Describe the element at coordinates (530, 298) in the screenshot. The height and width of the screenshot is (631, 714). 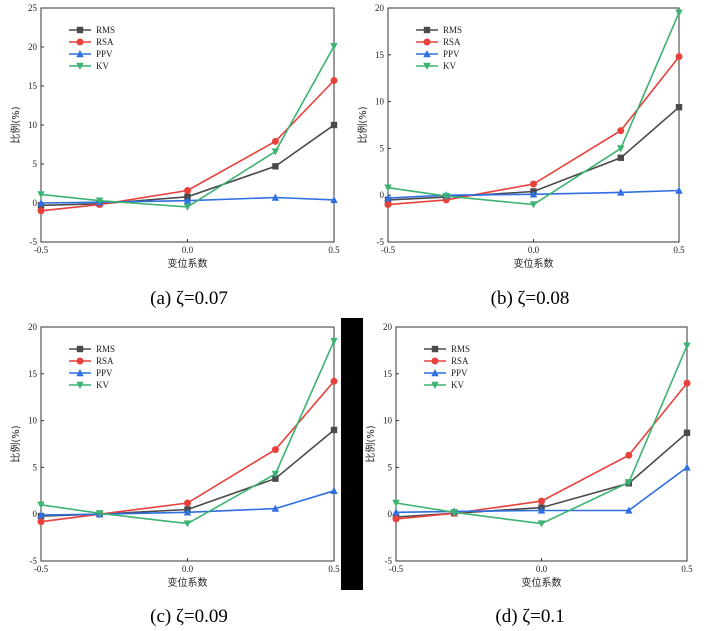
I see `caption-b: (b) ζ=0.08` at that location.